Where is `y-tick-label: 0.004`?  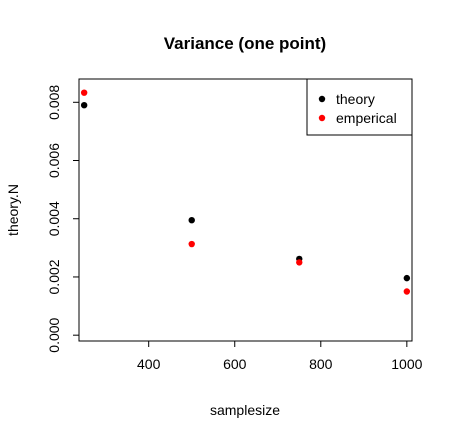
y-tick-label: 0.004 is located at coordinates (54, 218).